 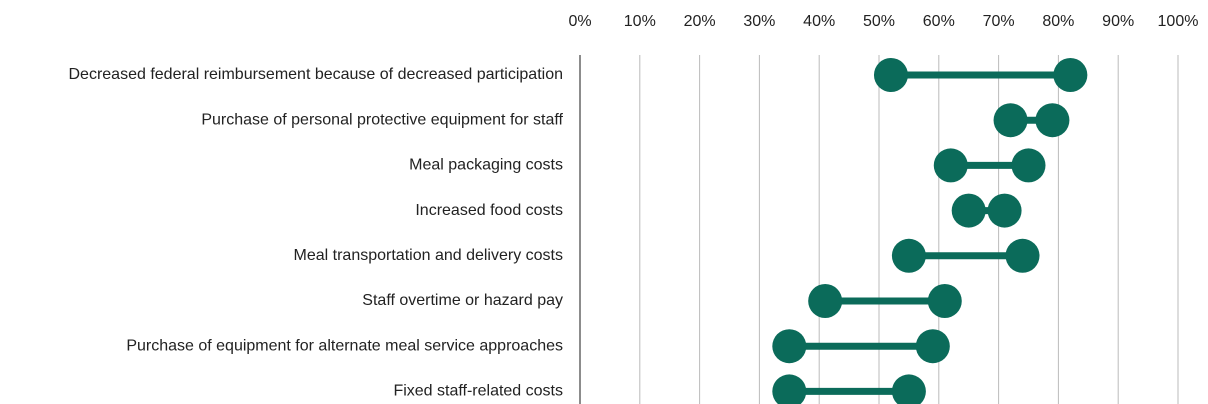 I want to click on x-tick-label: 10%, so click(x=640, y=21).